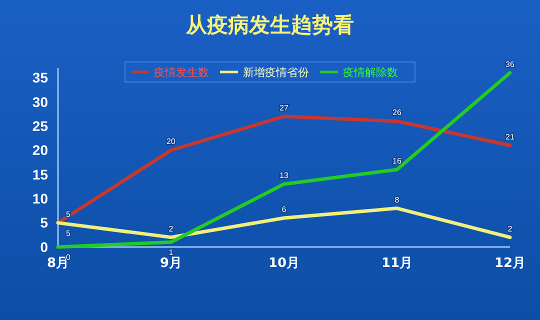  What do you see at coordinates (44, 222) in the screenshot?
I see `y-tick-label: 5` at bounding box center [44, 222].